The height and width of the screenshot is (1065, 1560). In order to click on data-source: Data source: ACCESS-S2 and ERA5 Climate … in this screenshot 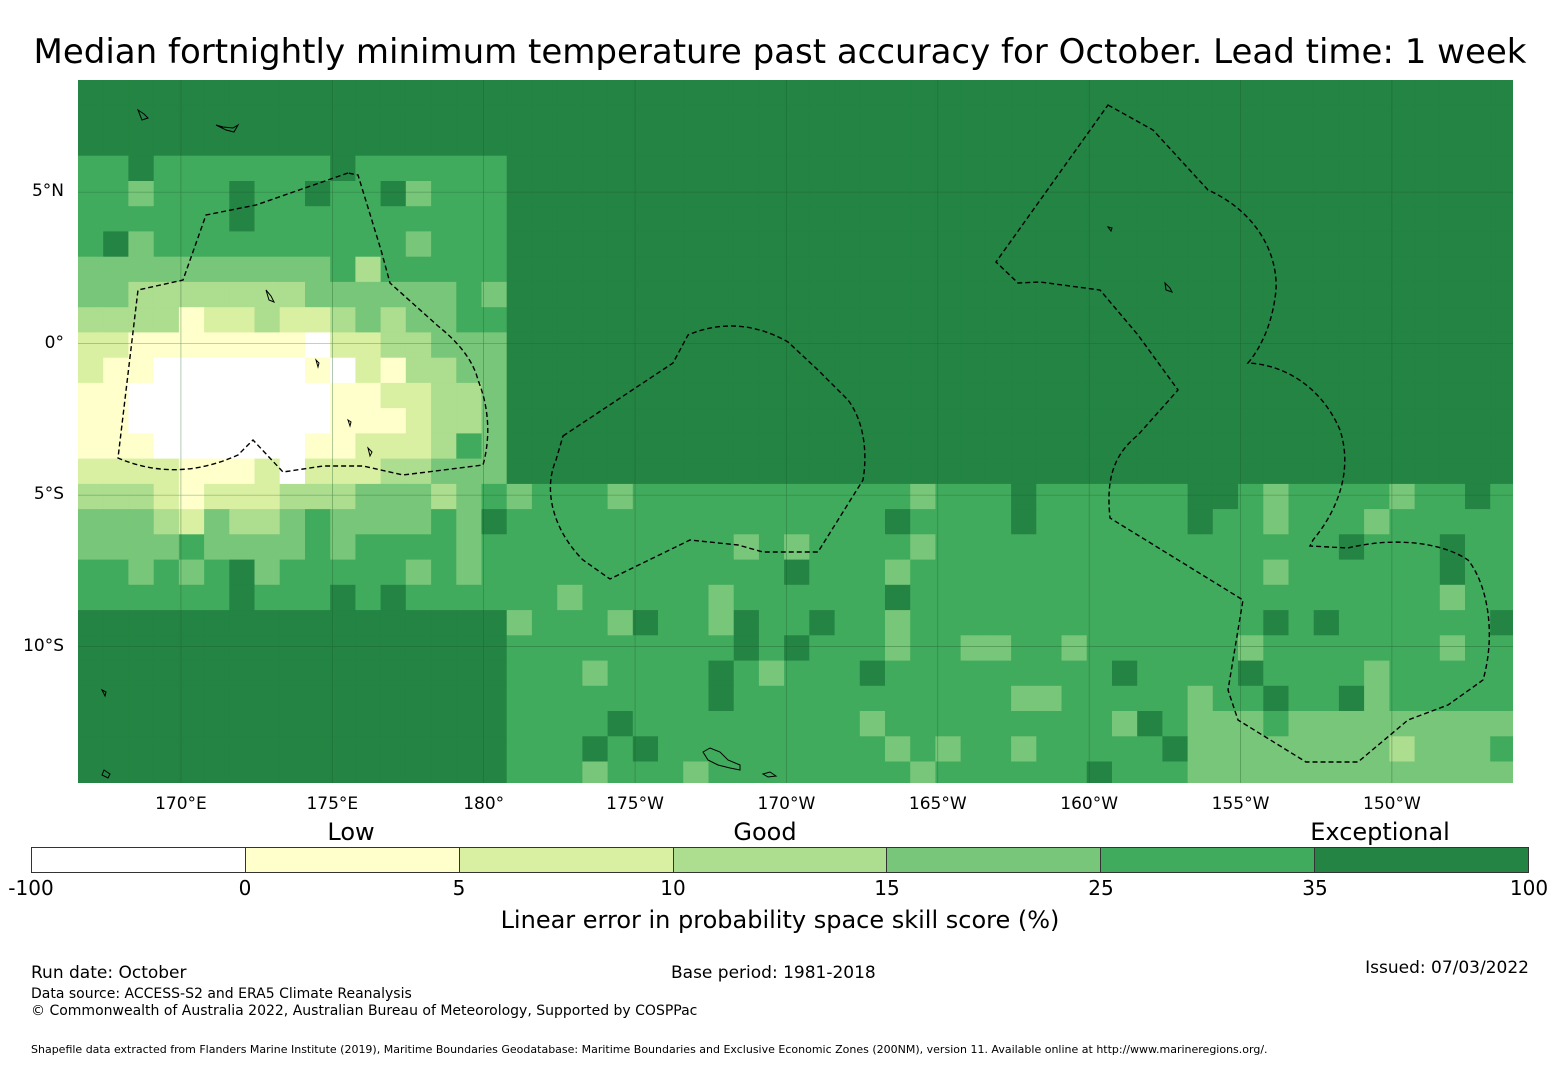, I will do `click(221, 994)`.